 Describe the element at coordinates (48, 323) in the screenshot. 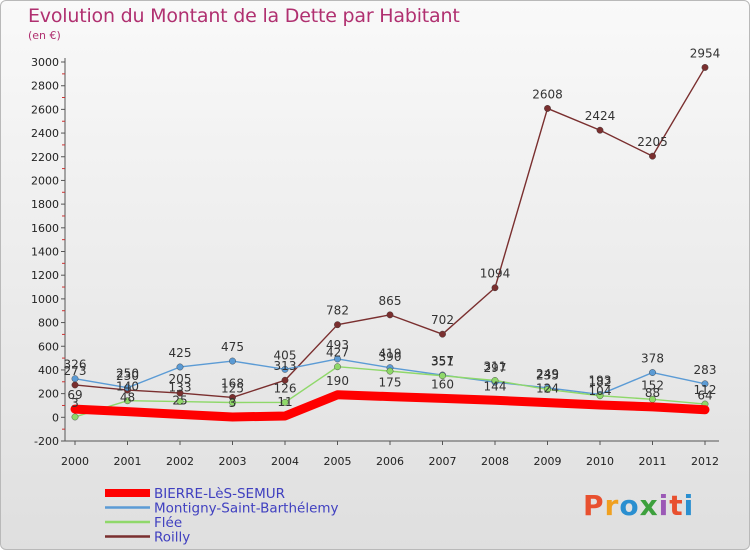

I see `y-tick-label: 800` at that location.